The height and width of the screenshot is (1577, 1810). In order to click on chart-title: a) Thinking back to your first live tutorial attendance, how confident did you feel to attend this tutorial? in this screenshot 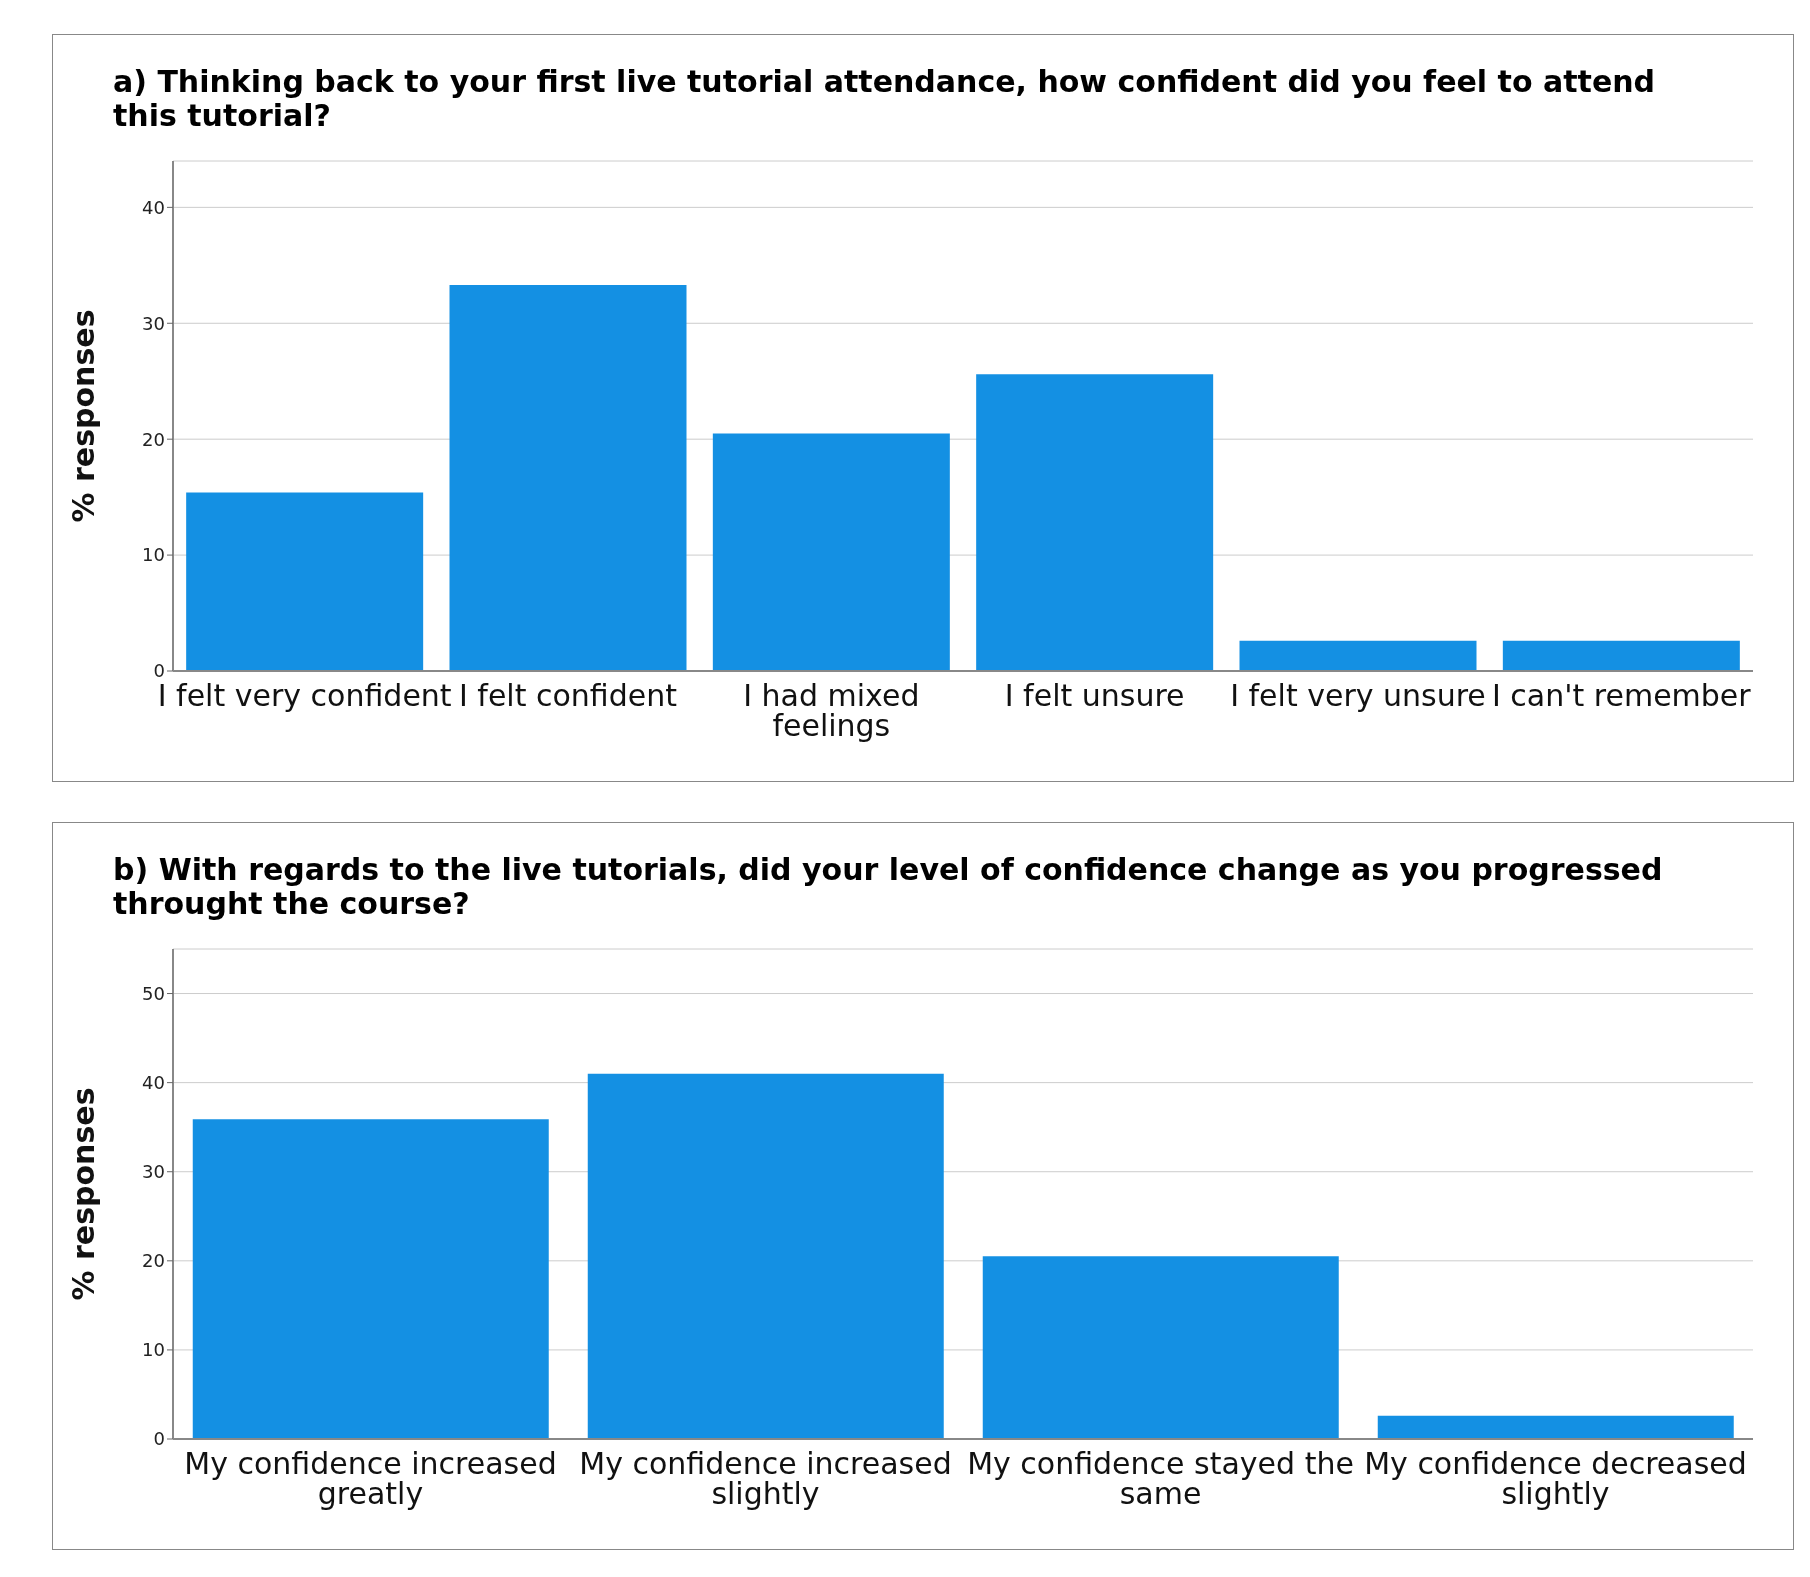, I will do `click(884, 99)`.